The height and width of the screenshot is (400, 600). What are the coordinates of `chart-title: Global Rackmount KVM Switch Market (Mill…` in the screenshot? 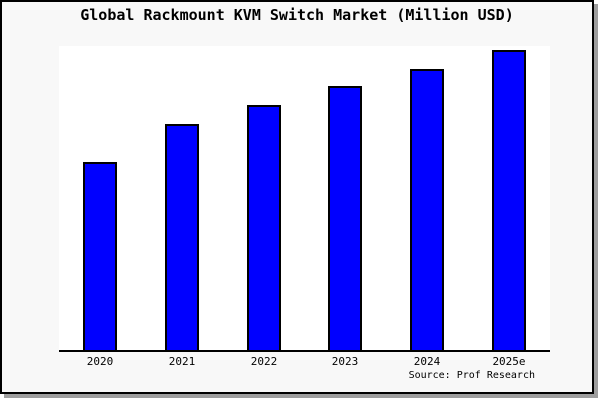 It's located at (297, 15).